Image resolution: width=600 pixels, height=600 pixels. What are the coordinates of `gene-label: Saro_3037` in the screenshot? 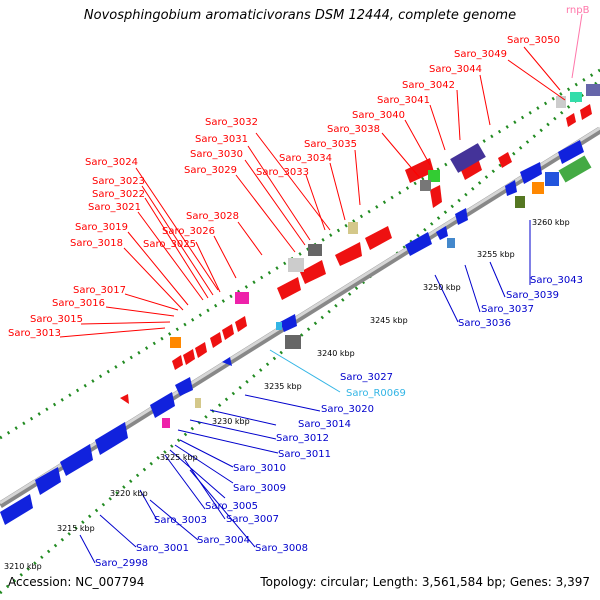 It's located at (507, 309).